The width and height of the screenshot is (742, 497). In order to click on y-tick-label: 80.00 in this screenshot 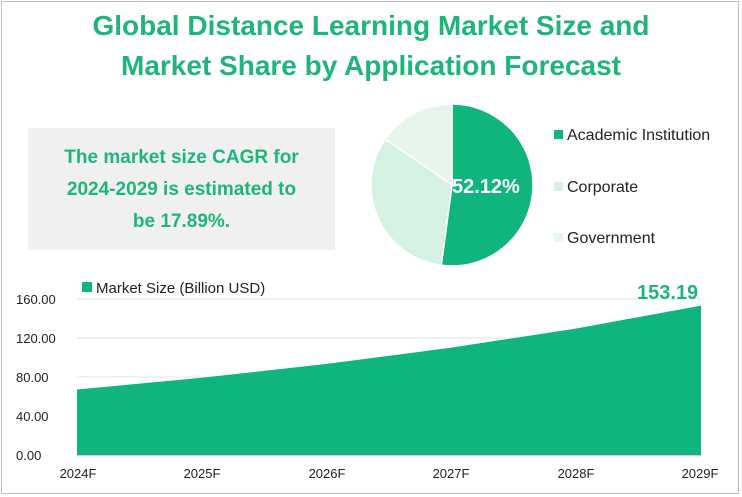, I will do `click(32, 377)`.